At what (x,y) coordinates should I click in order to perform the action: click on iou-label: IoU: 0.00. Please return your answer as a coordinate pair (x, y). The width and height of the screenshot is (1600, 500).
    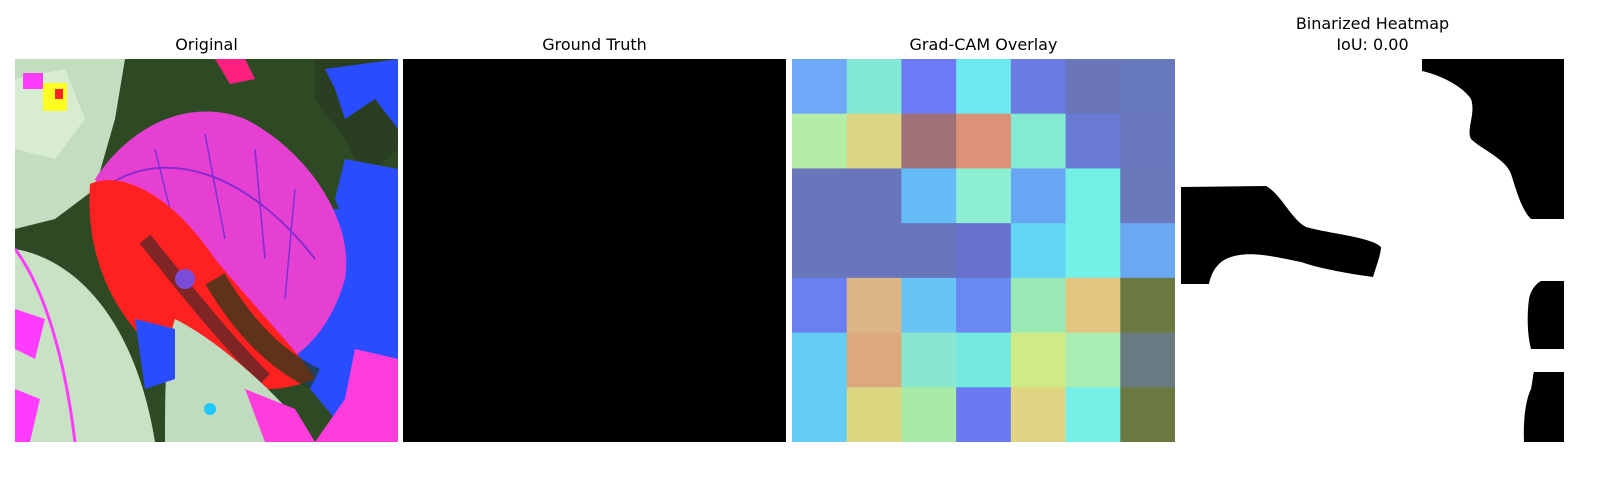
    Looking at the image, I should click on (1372, 44).